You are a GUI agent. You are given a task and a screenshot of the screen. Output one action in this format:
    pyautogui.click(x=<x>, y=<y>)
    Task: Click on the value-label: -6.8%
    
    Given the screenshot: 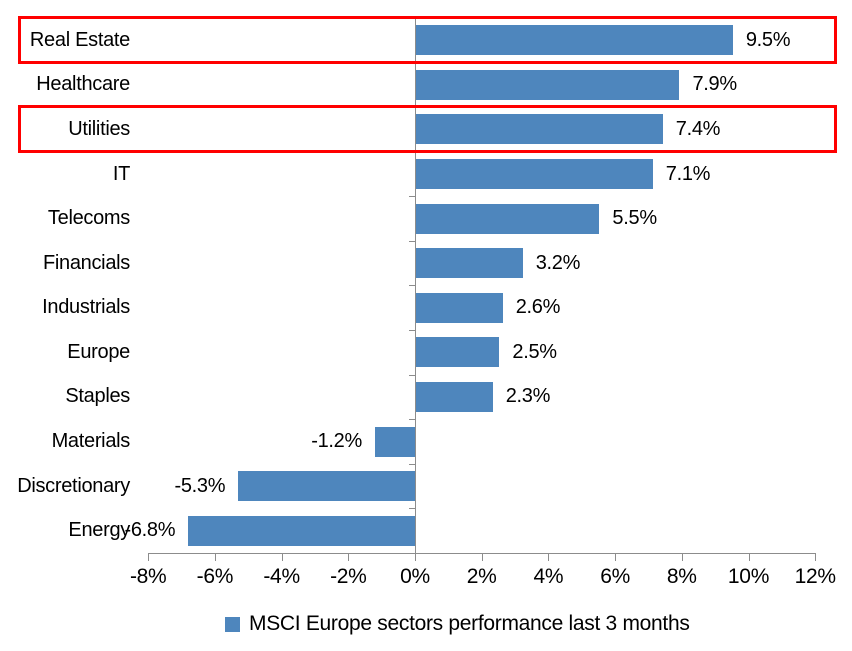 What is the action you would take?
    pyautogui.click(x=150, y=530)
    